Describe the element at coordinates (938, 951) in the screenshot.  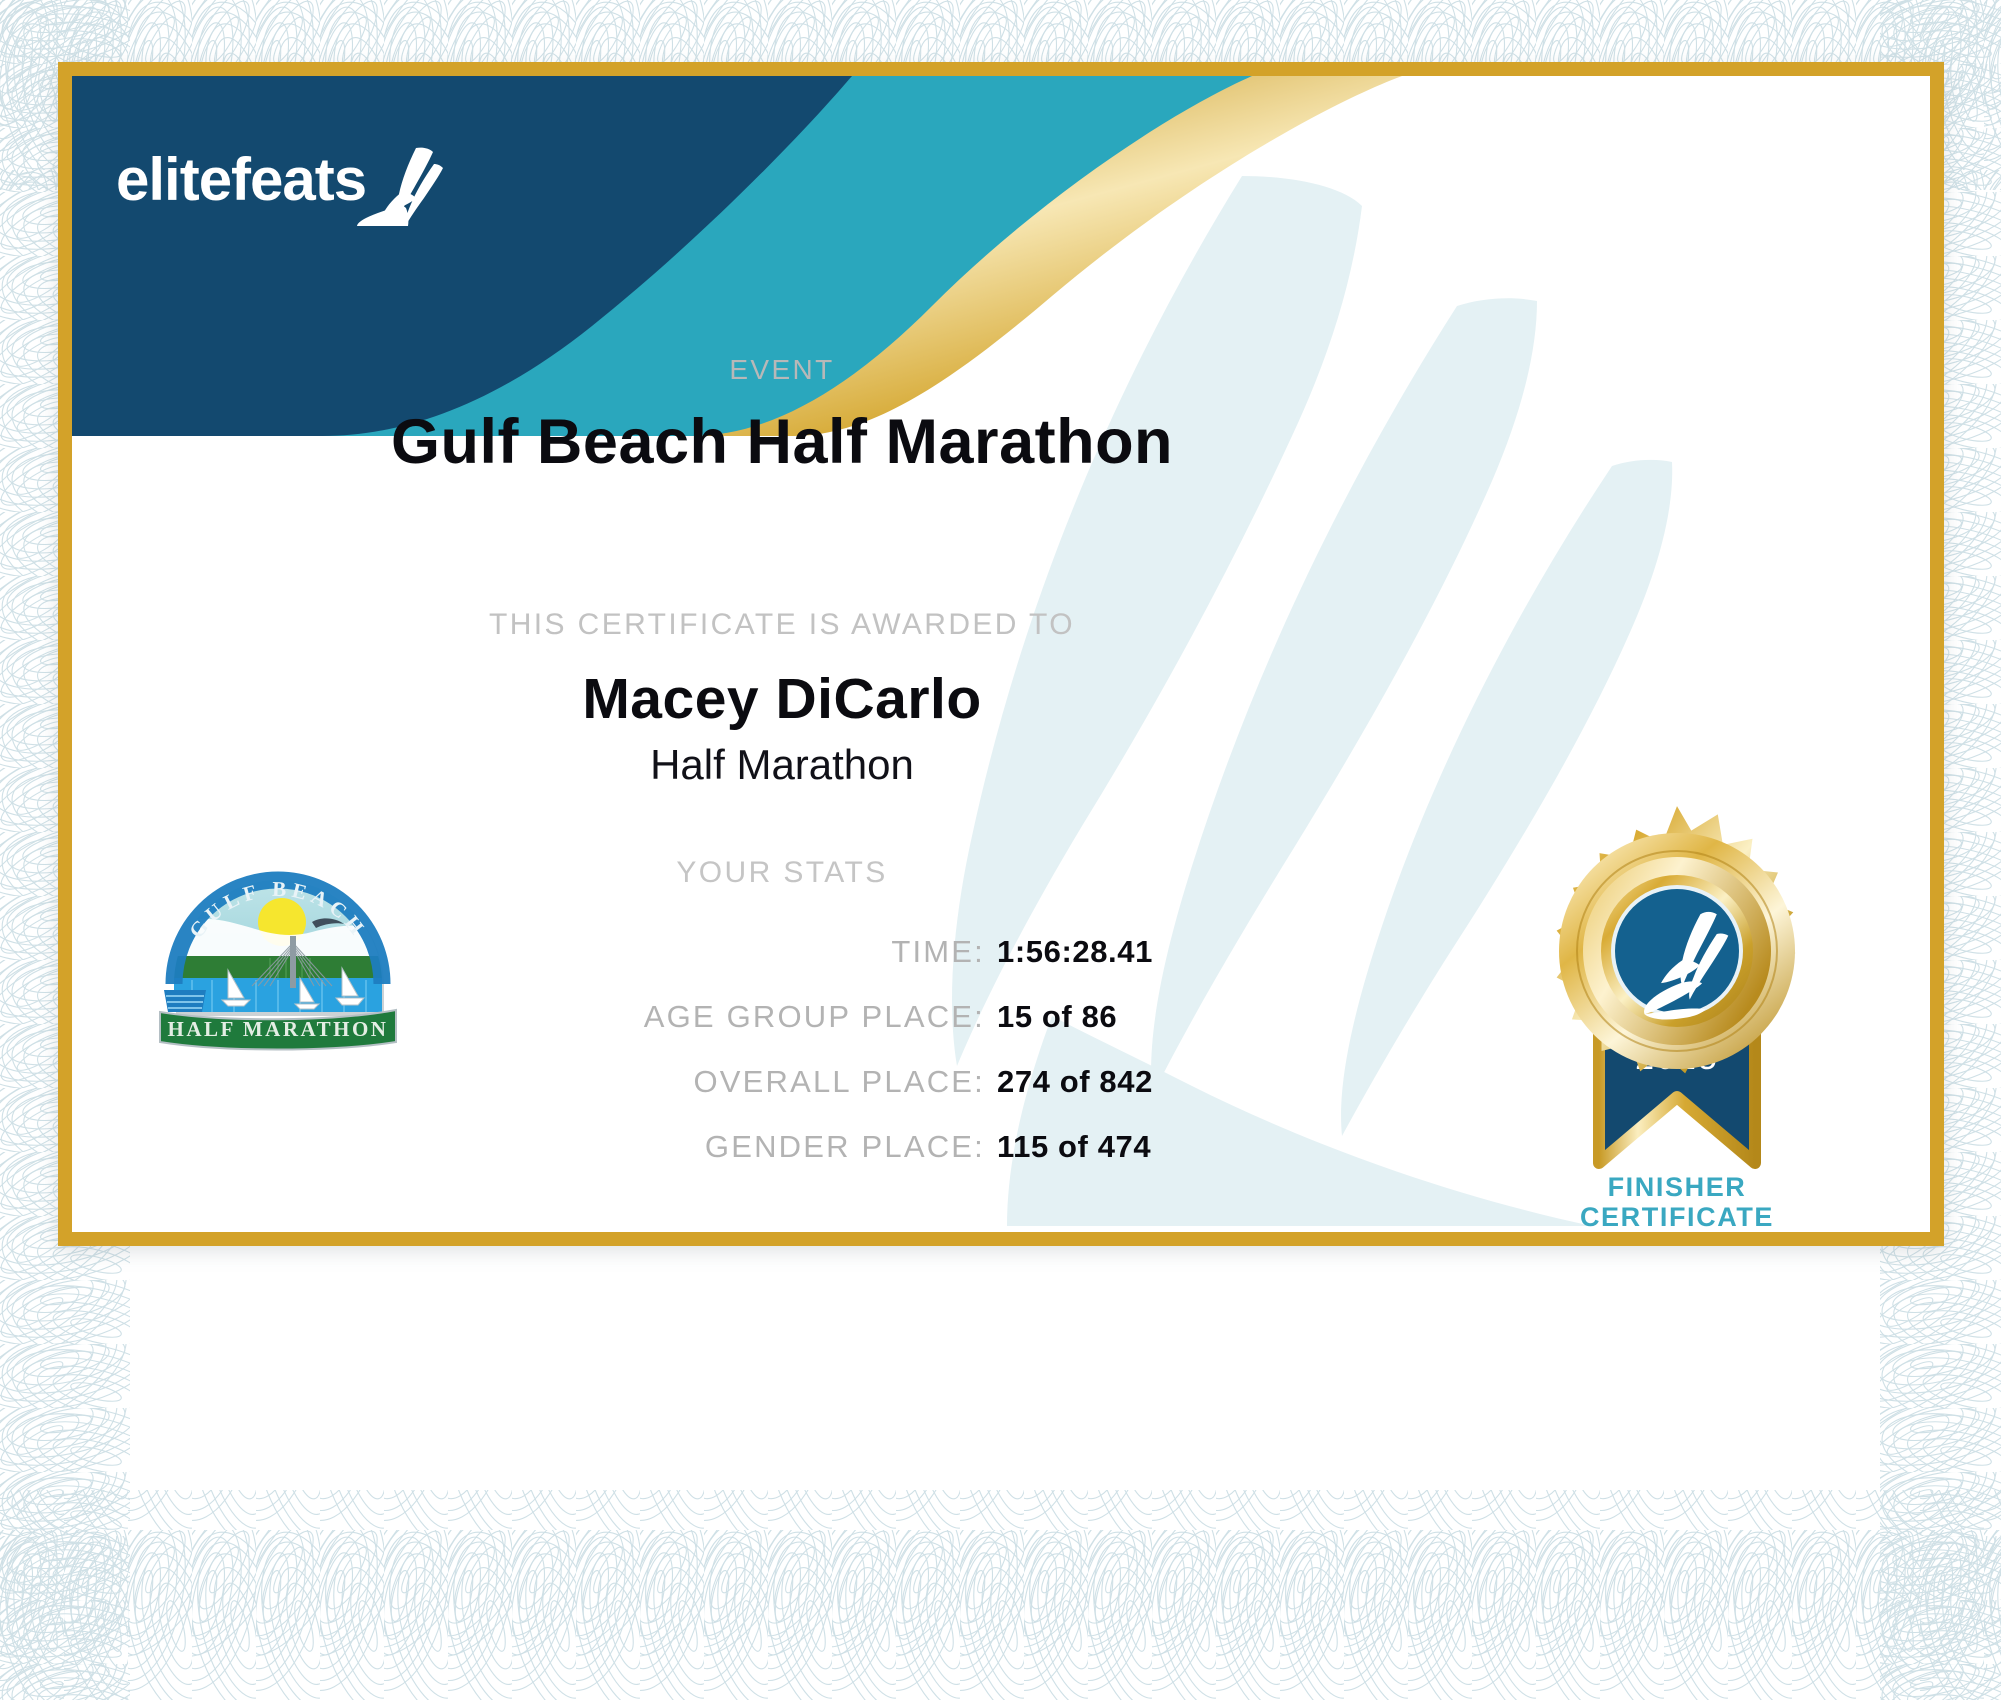
I see `stat-label-time: TIME:` at that location.